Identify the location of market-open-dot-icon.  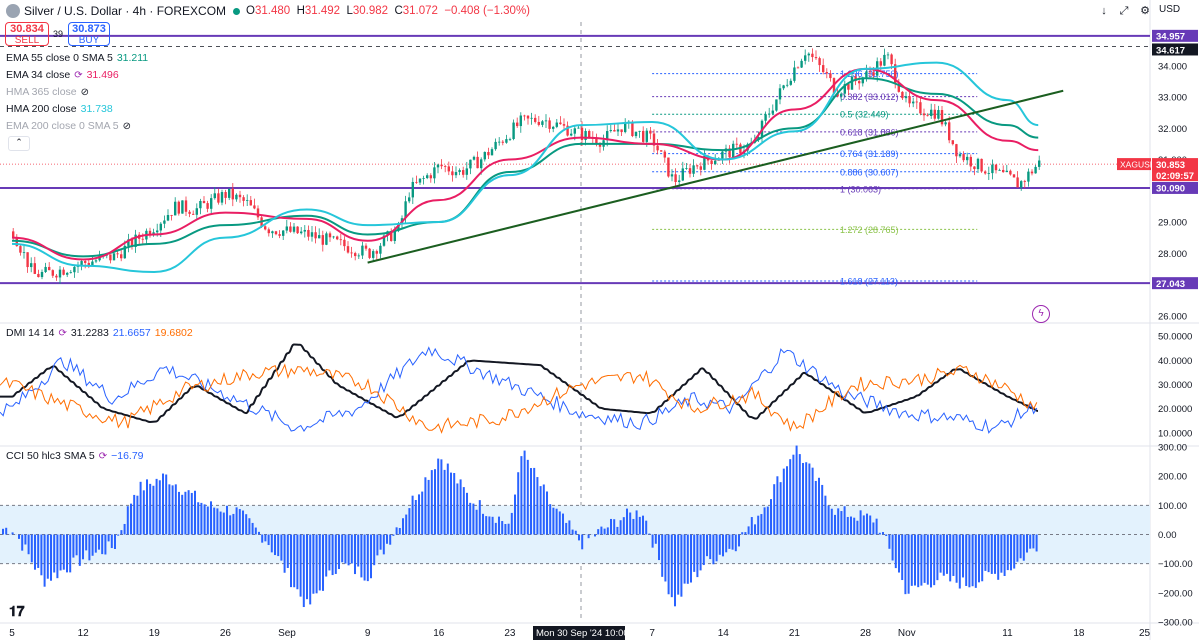
(237, 11).